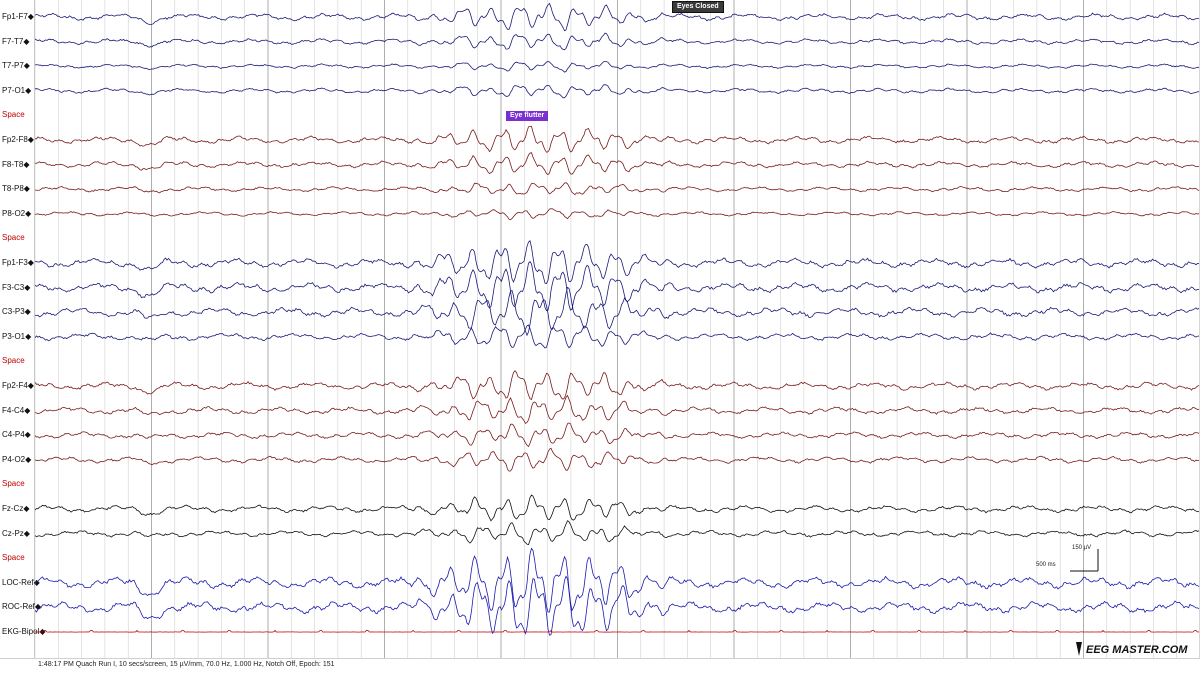  Describe the element at coordinates (617, 631) in the screenshot. I see `eeg-trace-ekg-bipol` at that location.